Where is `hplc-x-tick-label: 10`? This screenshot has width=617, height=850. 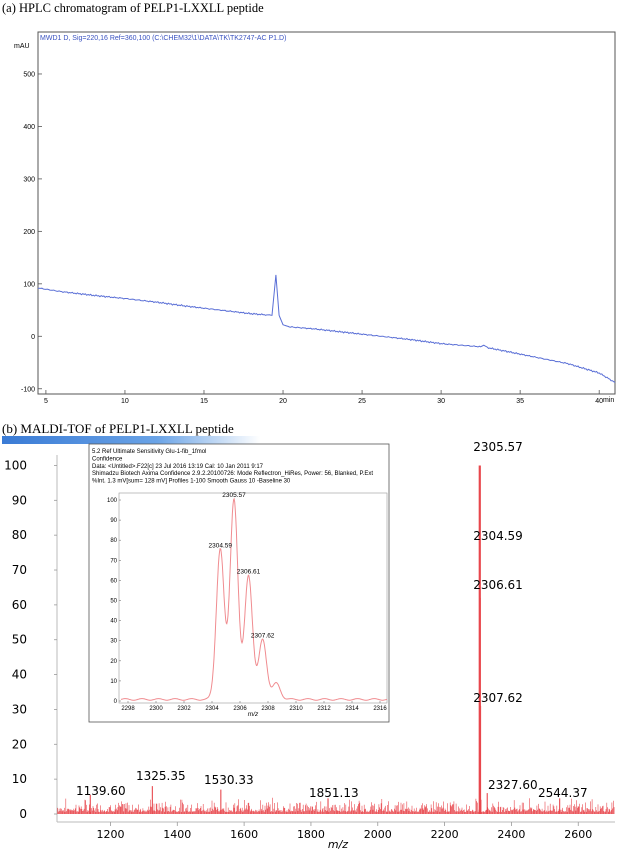
hplc-x-tick-label: 10 is located at coordinates (125, 401).